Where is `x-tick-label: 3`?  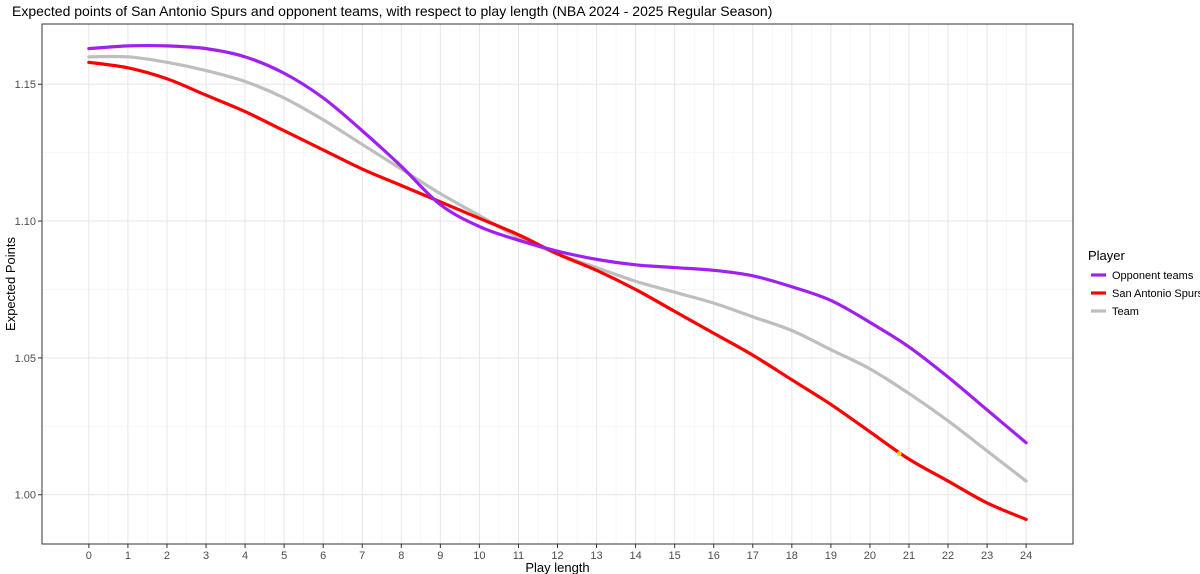 x-tick-label: 3 is located at coordinates (206, 556).